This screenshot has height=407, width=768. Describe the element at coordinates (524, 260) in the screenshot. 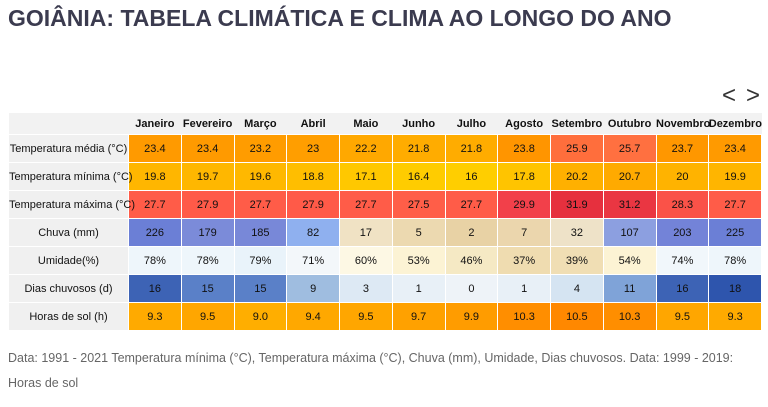

I see `value-cell: 37%` at that location.